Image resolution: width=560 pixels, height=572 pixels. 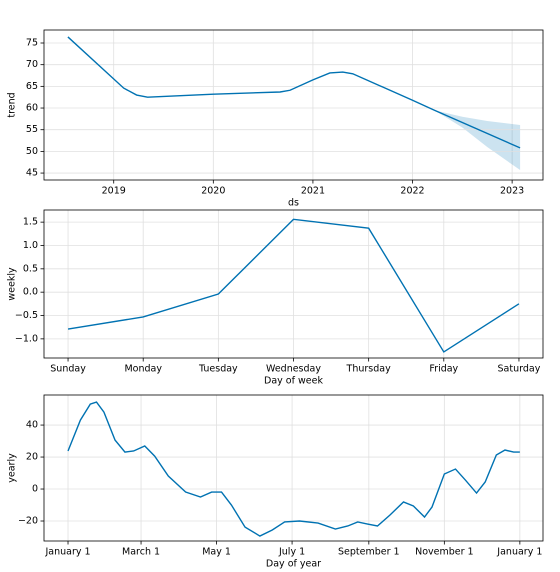 I want to click on x-tick-label: 2023, so click(x=512, y=191).